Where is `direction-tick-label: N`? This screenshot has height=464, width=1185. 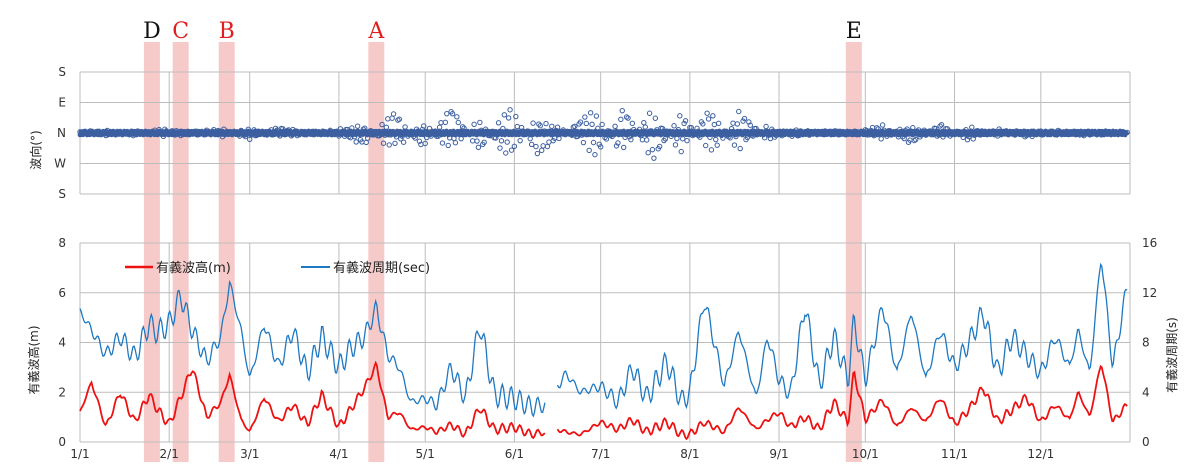
direction-tick-label: N is located at coordinates (61, 133).